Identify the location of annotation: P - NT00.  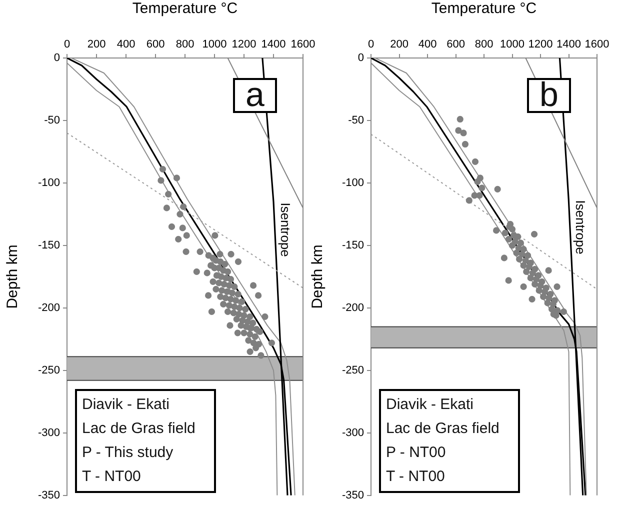
(416, 453).